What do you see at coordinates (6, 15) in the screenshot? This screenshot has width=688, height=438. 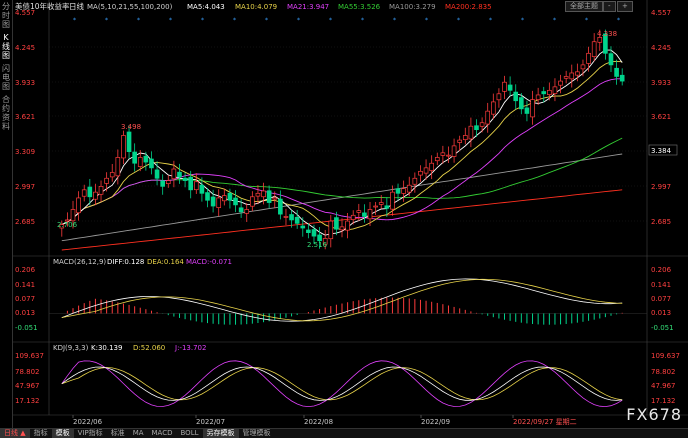 I see `side-tab-timeshare: 分时图` at bounding box center [6, 15].